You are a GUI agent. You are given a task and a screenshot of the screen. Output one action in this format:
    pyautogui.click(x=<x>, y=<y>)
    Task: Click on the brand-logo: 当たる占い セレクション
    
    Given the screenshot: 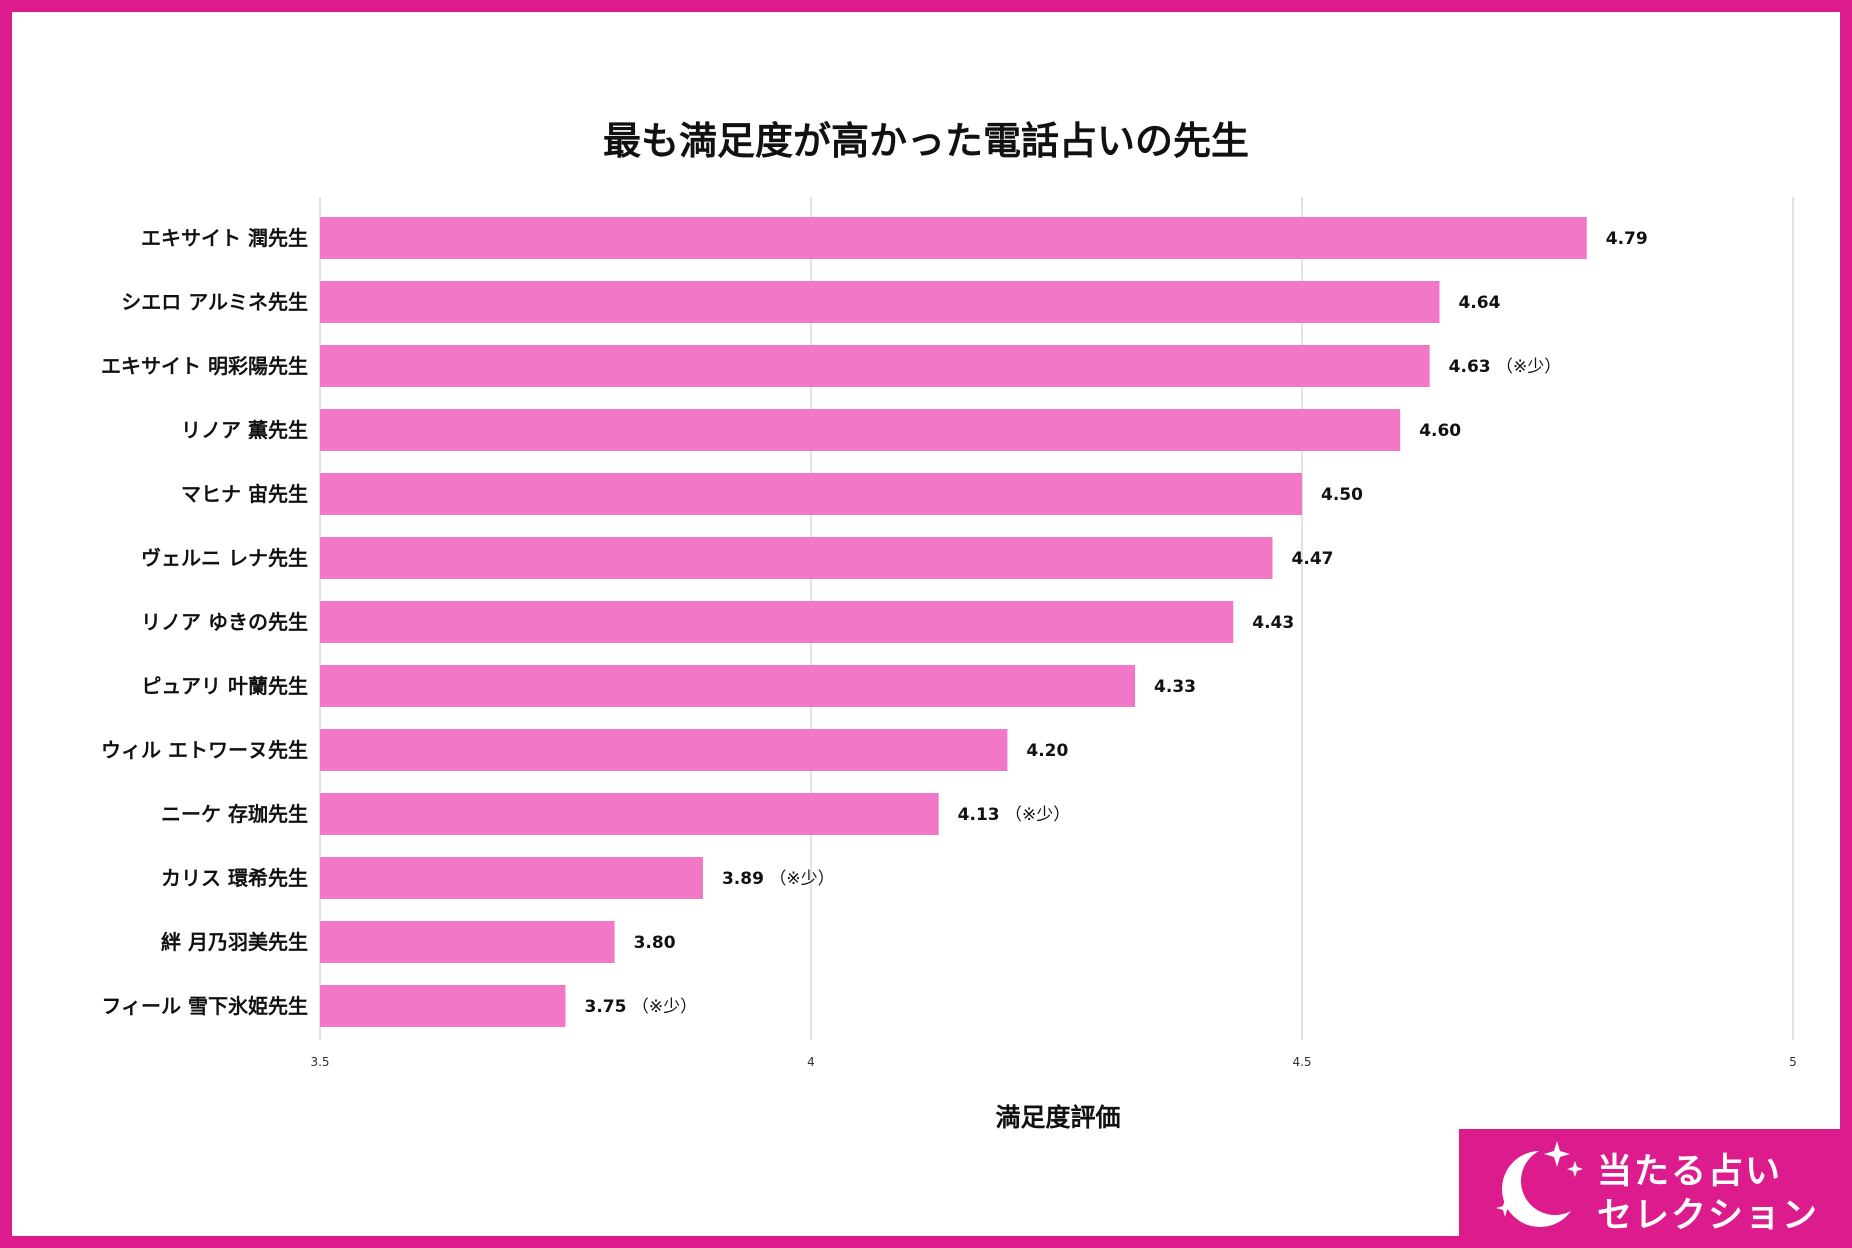 What is the action you would take?
    pyautogui.click(x=1649, y=1182)
    